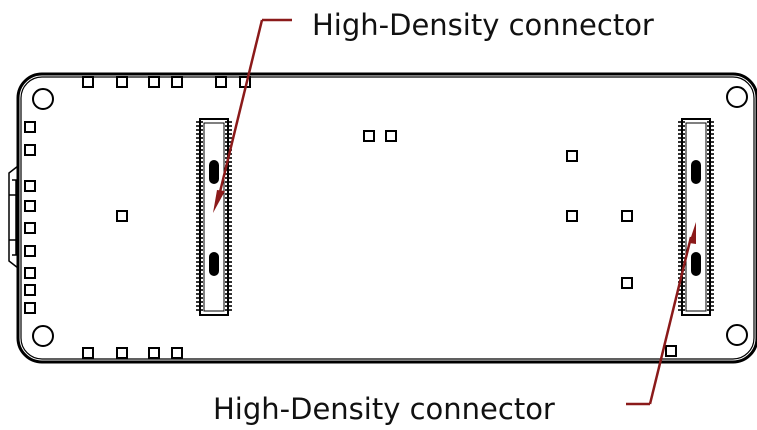  I want to click on right-connector-pins, so click(696, 216).